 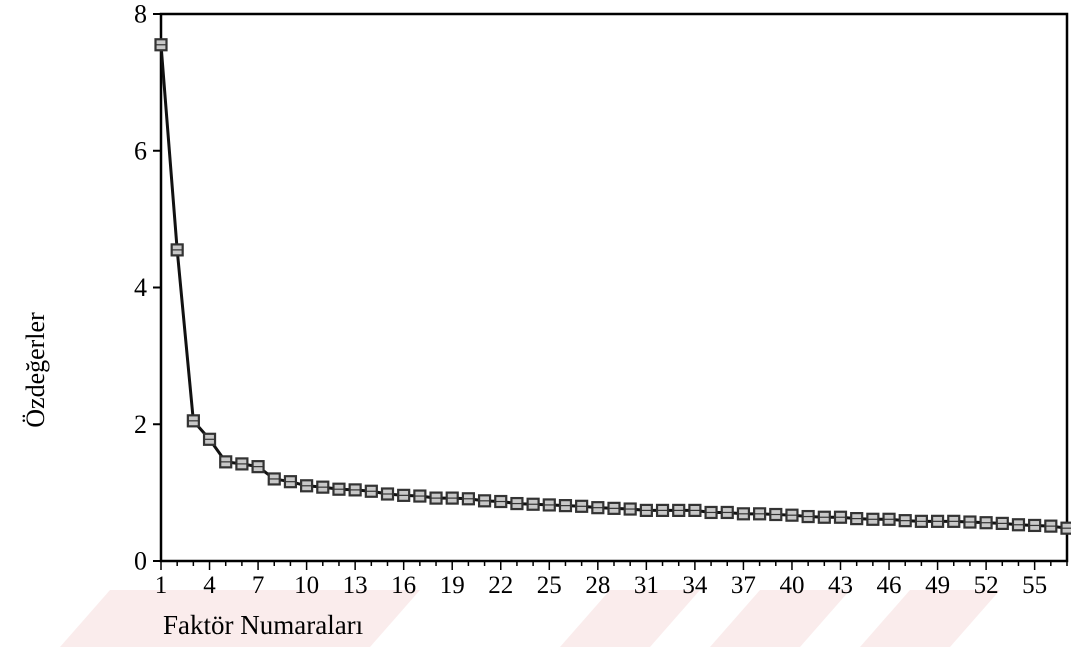 I want to click on x-tick-label: 16, so click(x=403, y=585).